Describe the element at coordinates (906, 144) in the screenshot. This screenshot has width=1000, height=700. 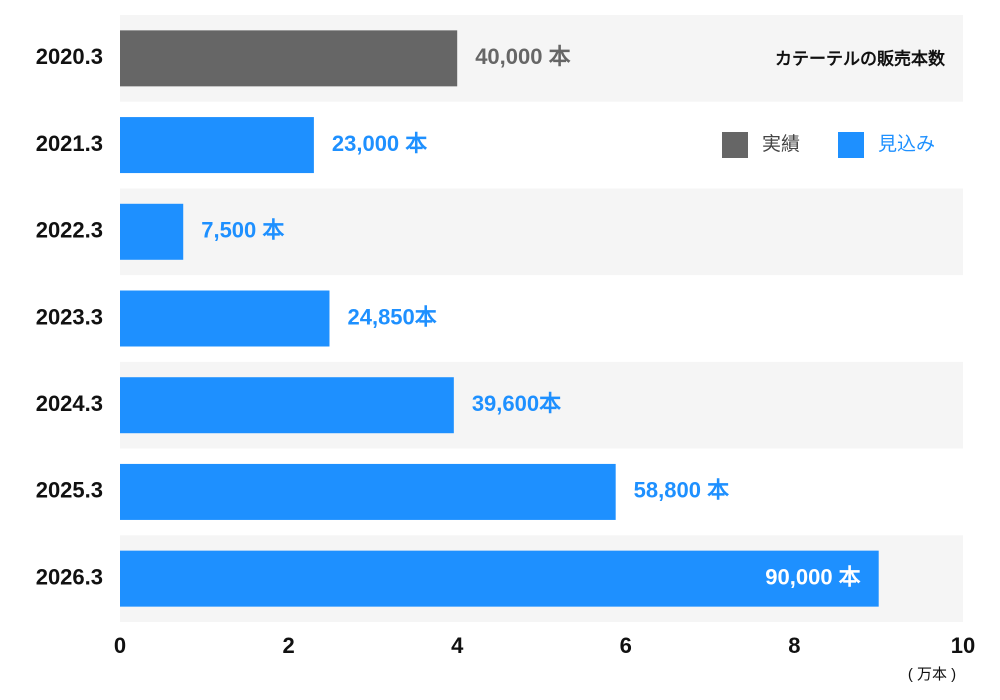
I see `legend-label: 見込み` at that location.